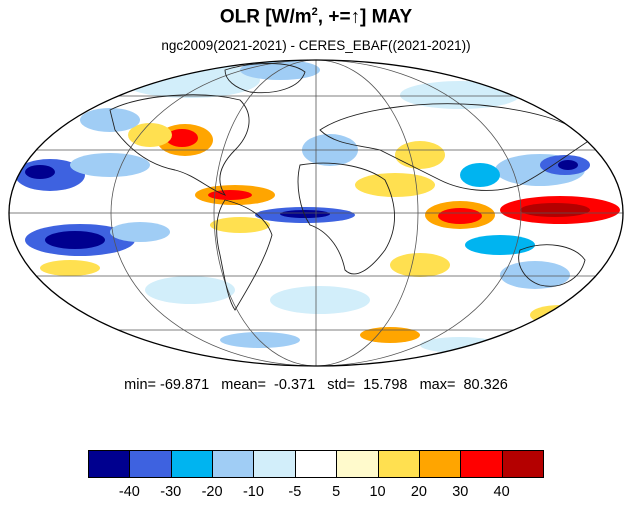  What do you see at coordinates (455, 147) in the screenshot?
I see `eurasia-outline` at bounding box center [455, 147].